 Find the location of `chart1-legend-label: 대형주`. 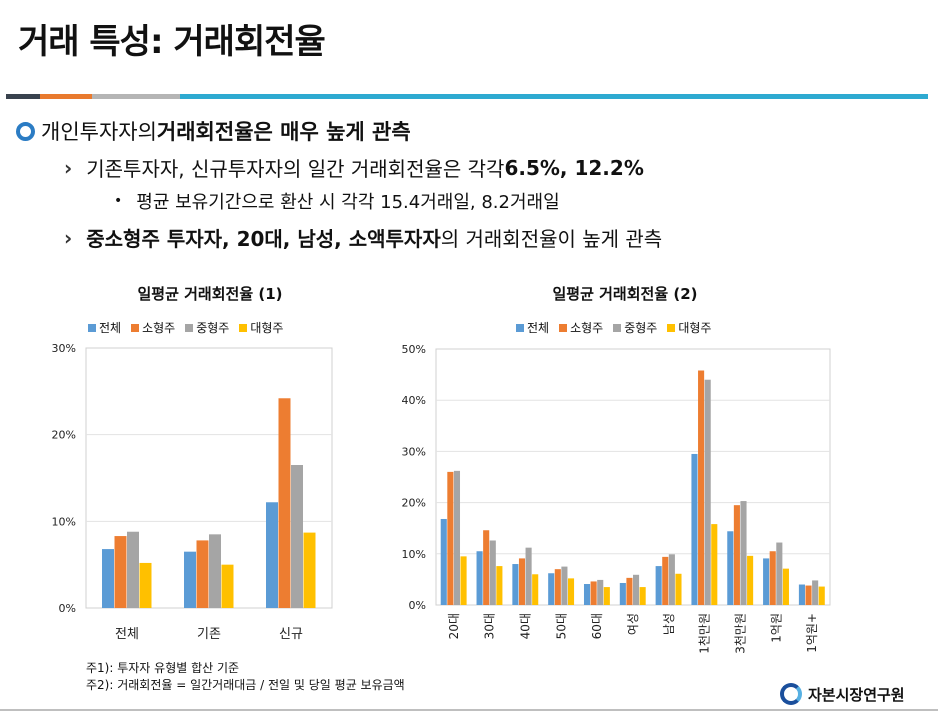

chart1-legend-label: 대형주 is located at coordinates (267, 328).